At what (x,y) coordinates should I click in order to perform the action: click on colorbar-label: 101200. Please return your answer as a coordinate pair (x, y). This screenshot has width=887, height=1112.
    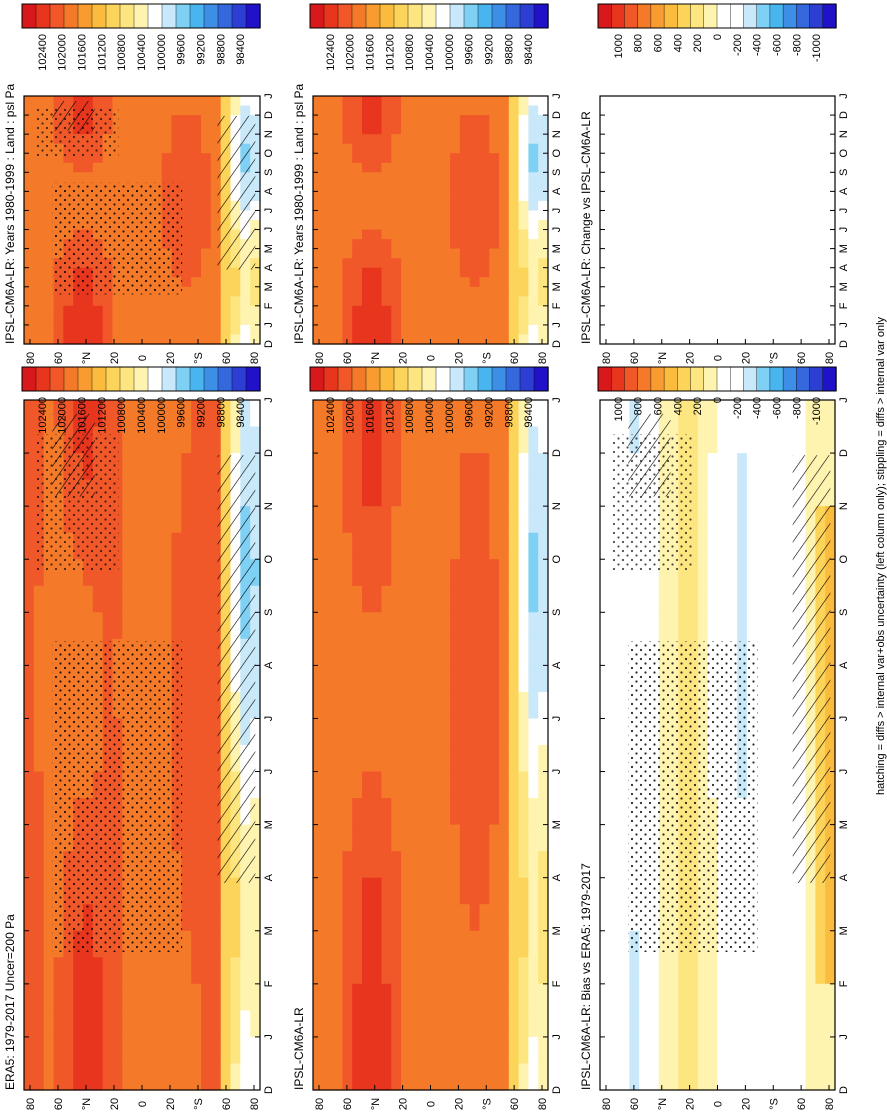
    Looking at the image, I should click on (102, 415).